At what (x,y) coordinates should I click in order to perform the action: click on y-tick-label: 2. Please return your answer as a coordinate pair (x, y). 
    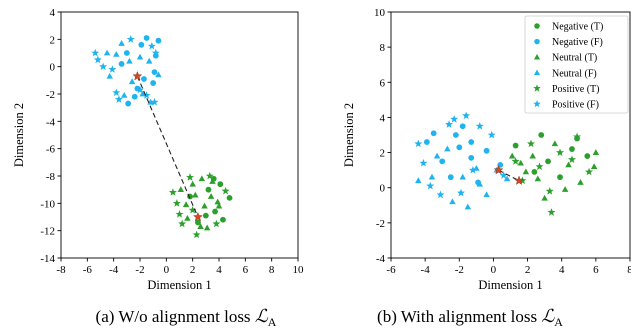
    Looking at the image, I should click on (383, 154).